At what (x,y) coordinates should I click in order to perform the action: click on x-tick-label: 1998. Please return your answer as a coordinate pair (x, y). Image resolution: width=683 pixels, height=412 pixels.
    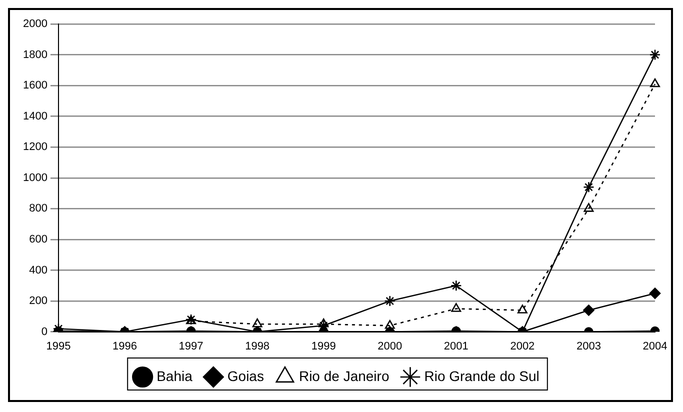
    Looking at the image, I should click on (257, 346).